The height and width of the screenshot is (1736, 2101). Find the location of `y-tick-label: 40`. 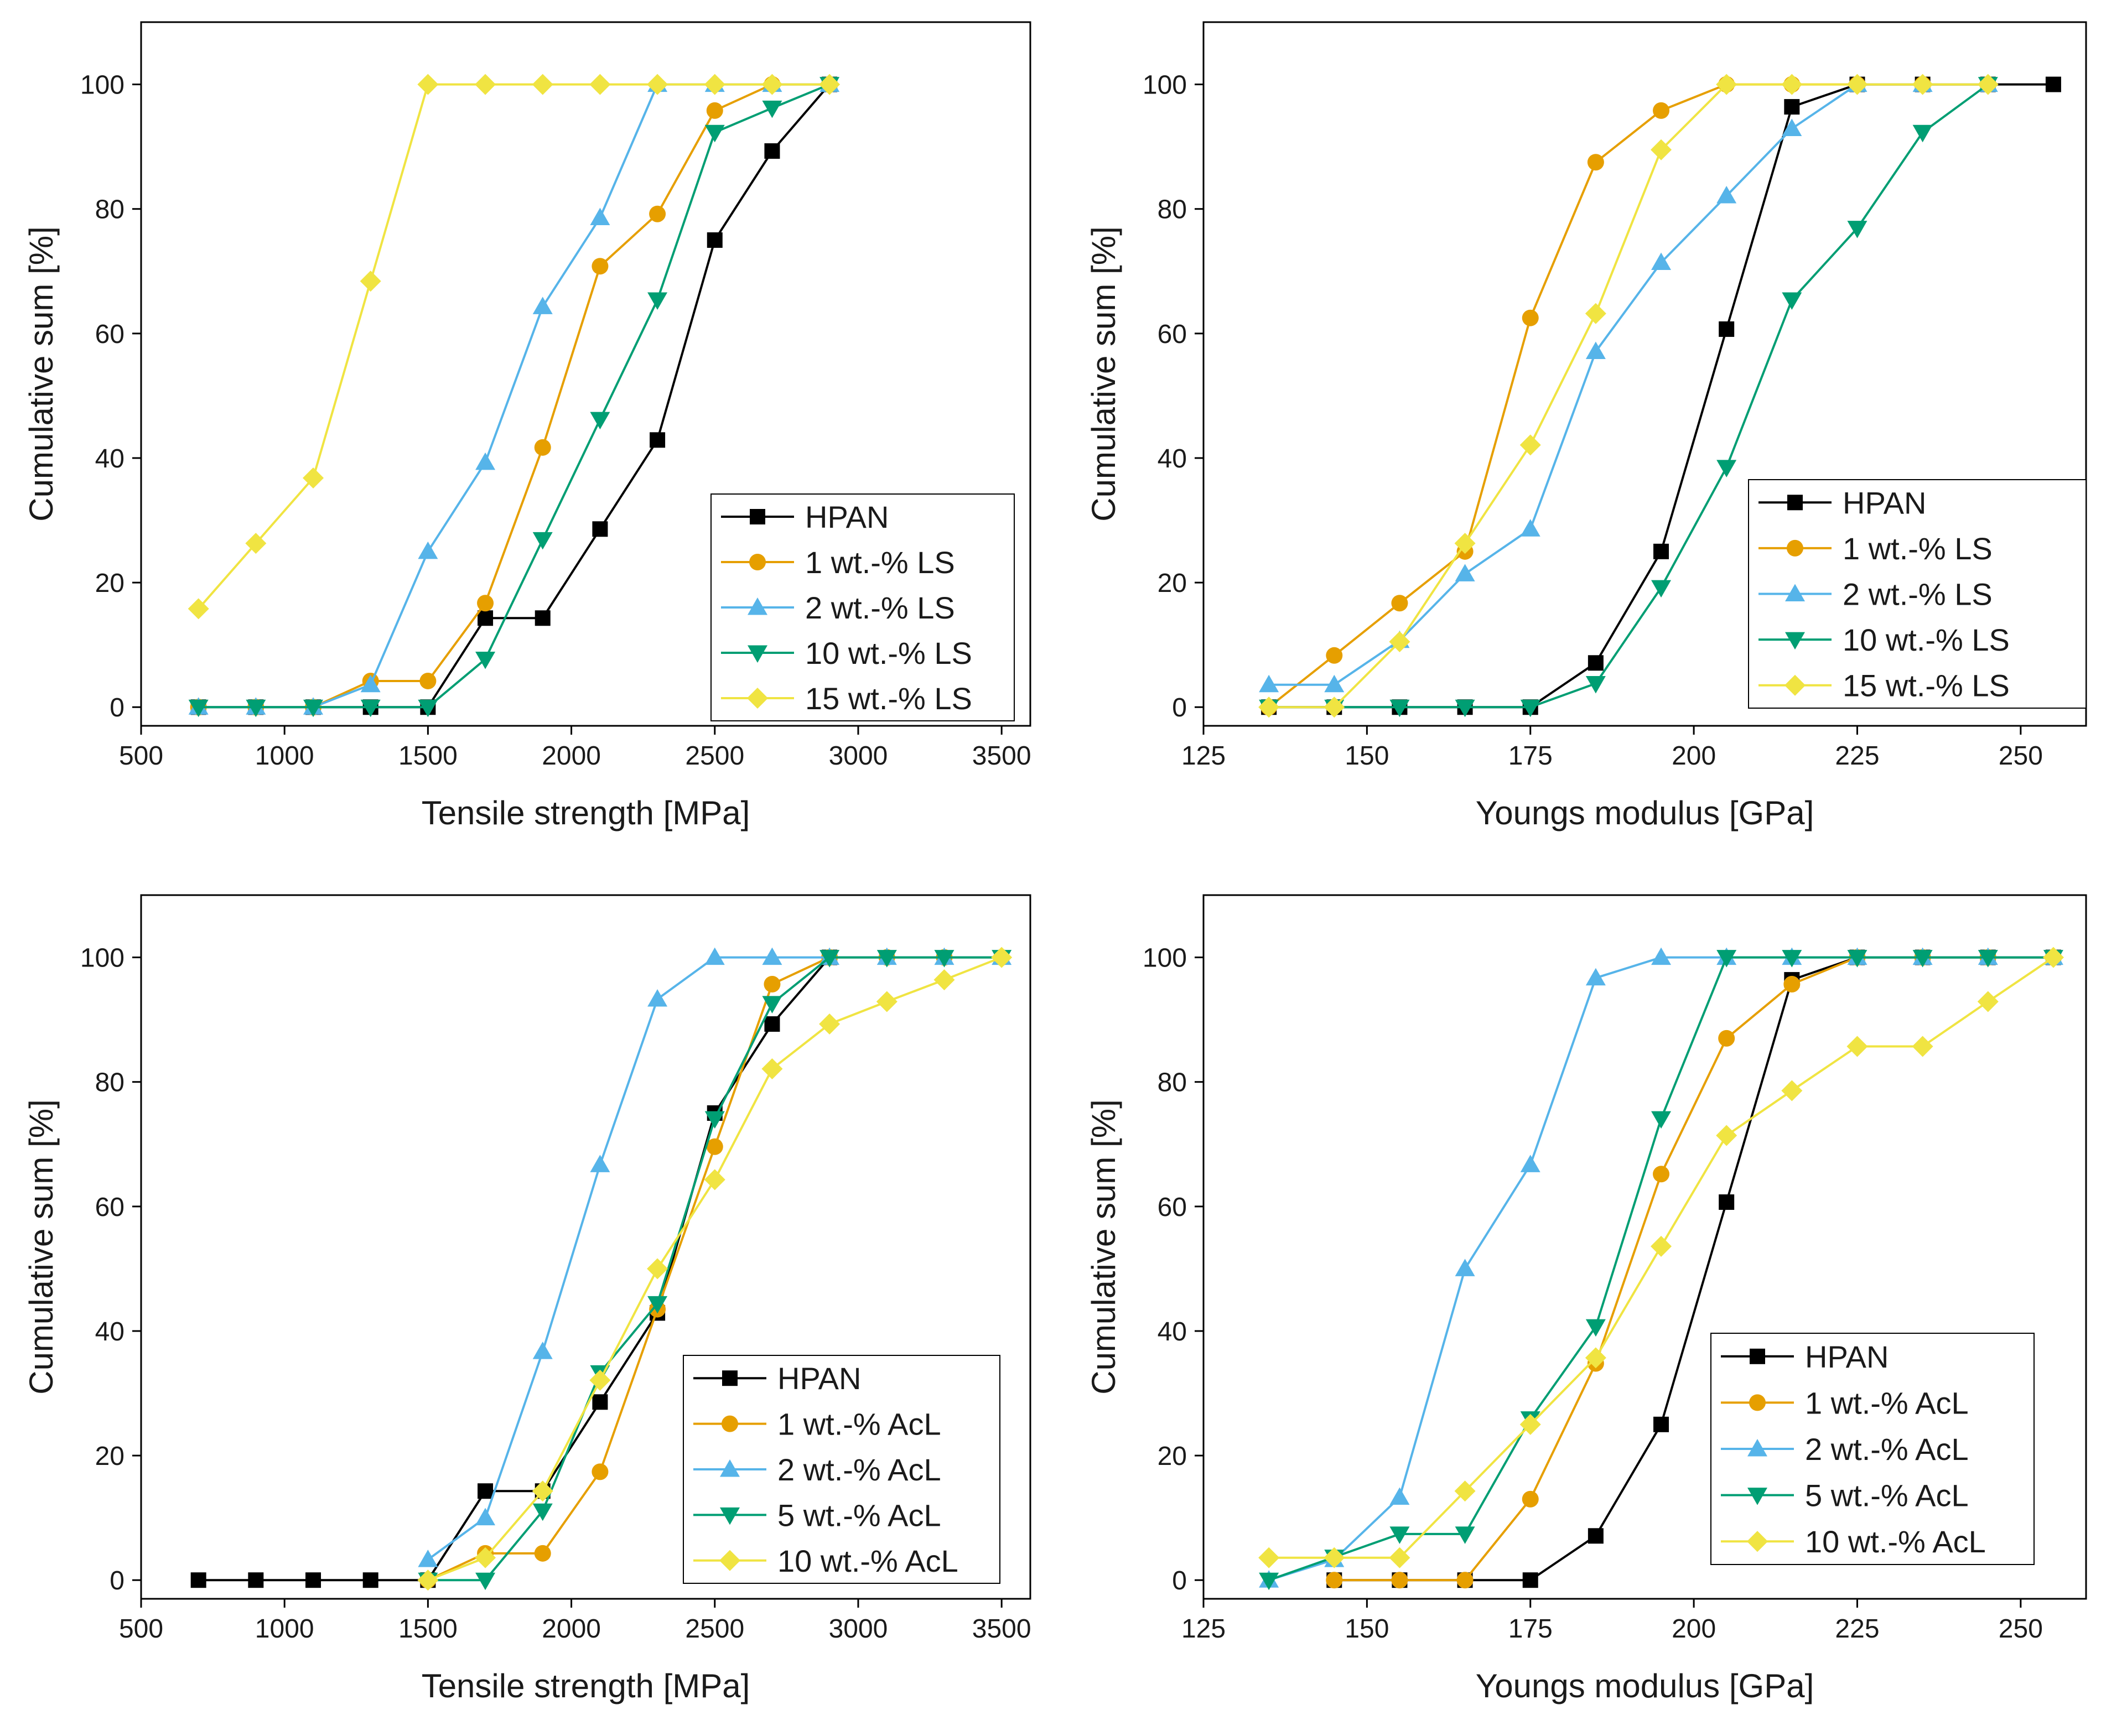

y-tick-label: 40 is located at coordinates (1172, 459).